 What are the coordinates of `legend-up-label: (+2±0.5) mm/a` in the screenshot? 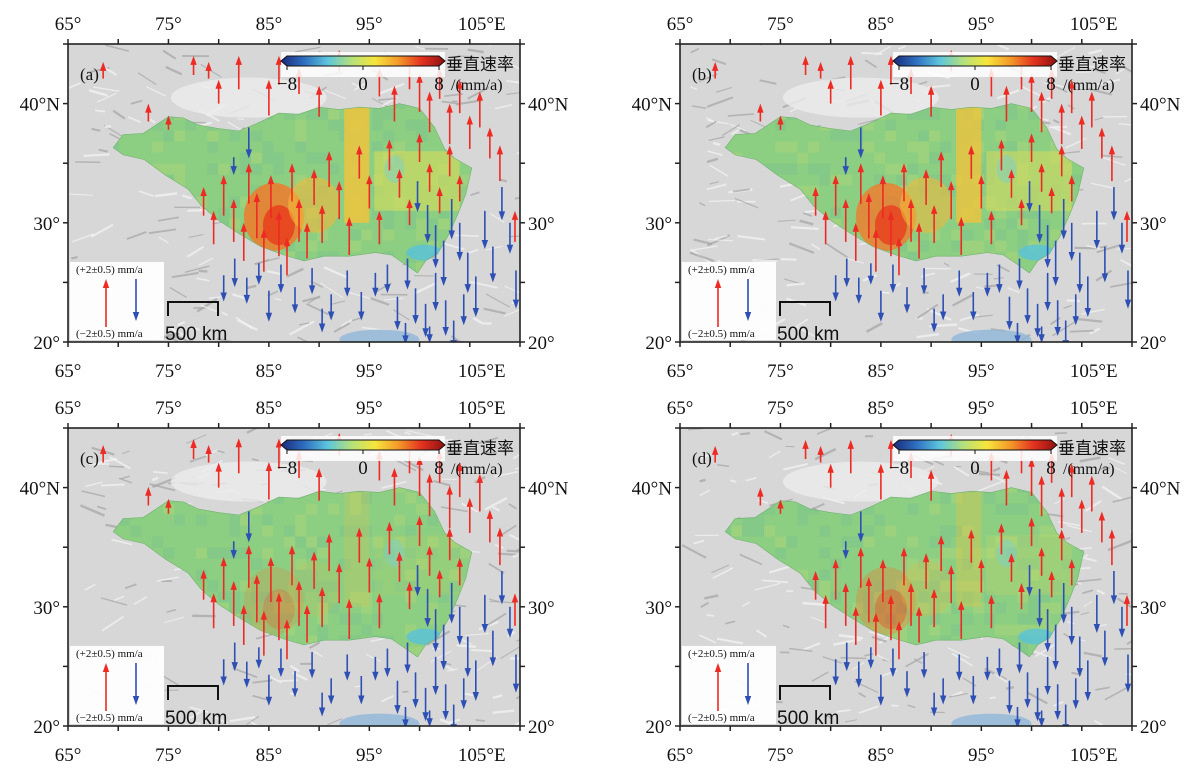 It's located at (109, 654).